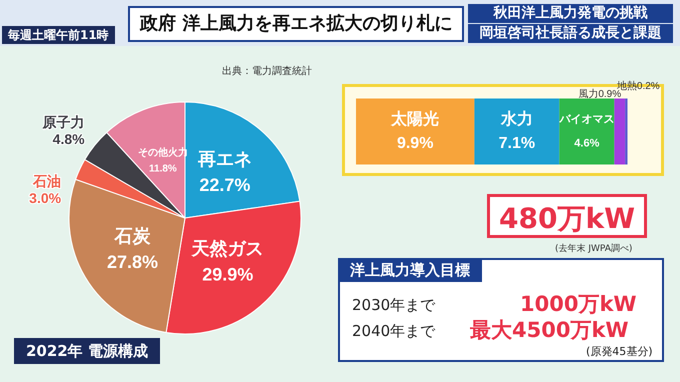  Describe the element at coordinates (69, 139) in the screenshot. I see `data-label: 4.8%` at that location.